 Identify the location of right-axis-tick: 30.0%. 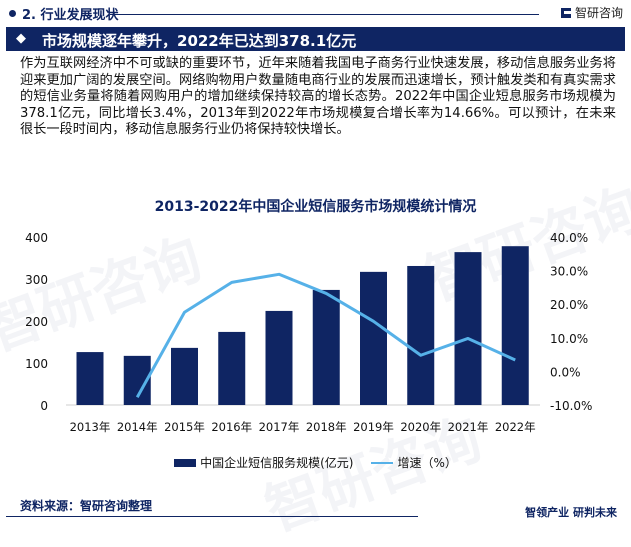
(569, 272).